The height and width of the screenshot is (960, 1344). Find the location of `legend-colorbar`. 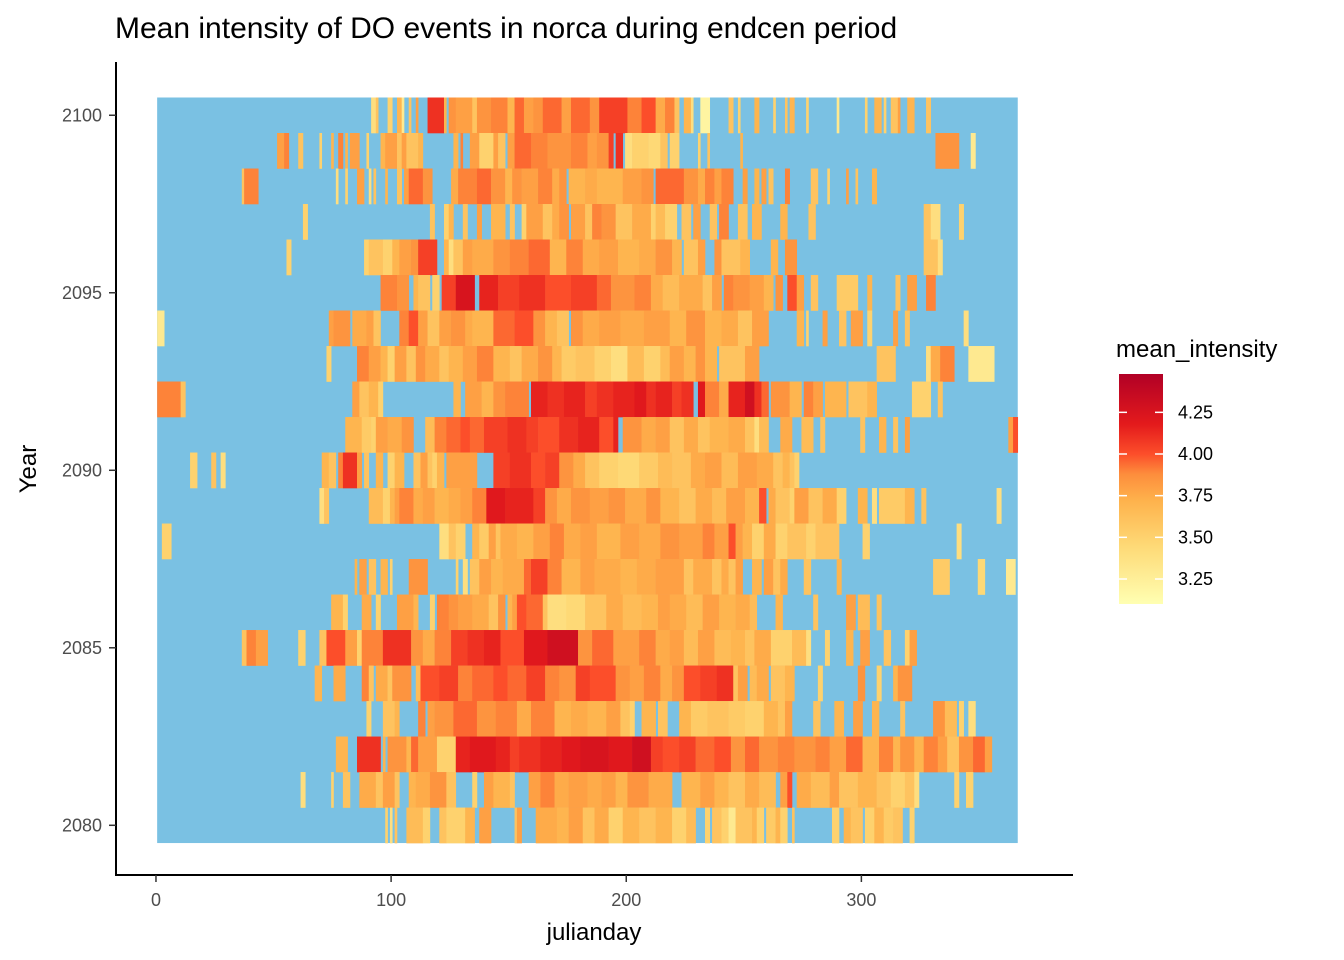

legend-colorbar is located at coordinates (1141, 489).